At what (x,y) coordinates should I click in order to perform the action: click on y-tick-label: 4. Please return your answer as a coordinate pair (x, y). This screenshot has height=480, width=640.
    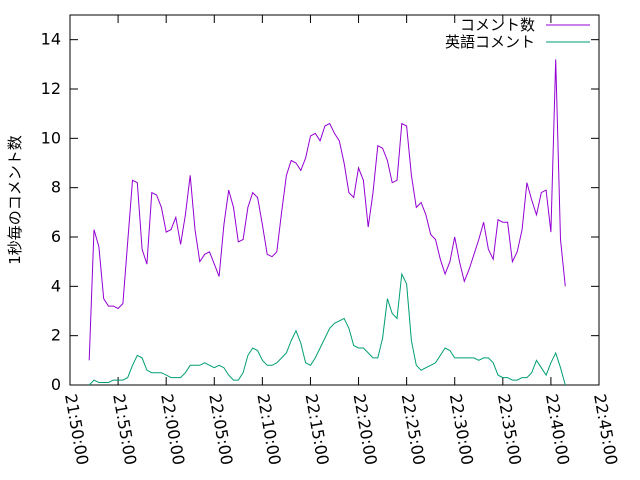
    Looking at the image, I should click on (56, 285).